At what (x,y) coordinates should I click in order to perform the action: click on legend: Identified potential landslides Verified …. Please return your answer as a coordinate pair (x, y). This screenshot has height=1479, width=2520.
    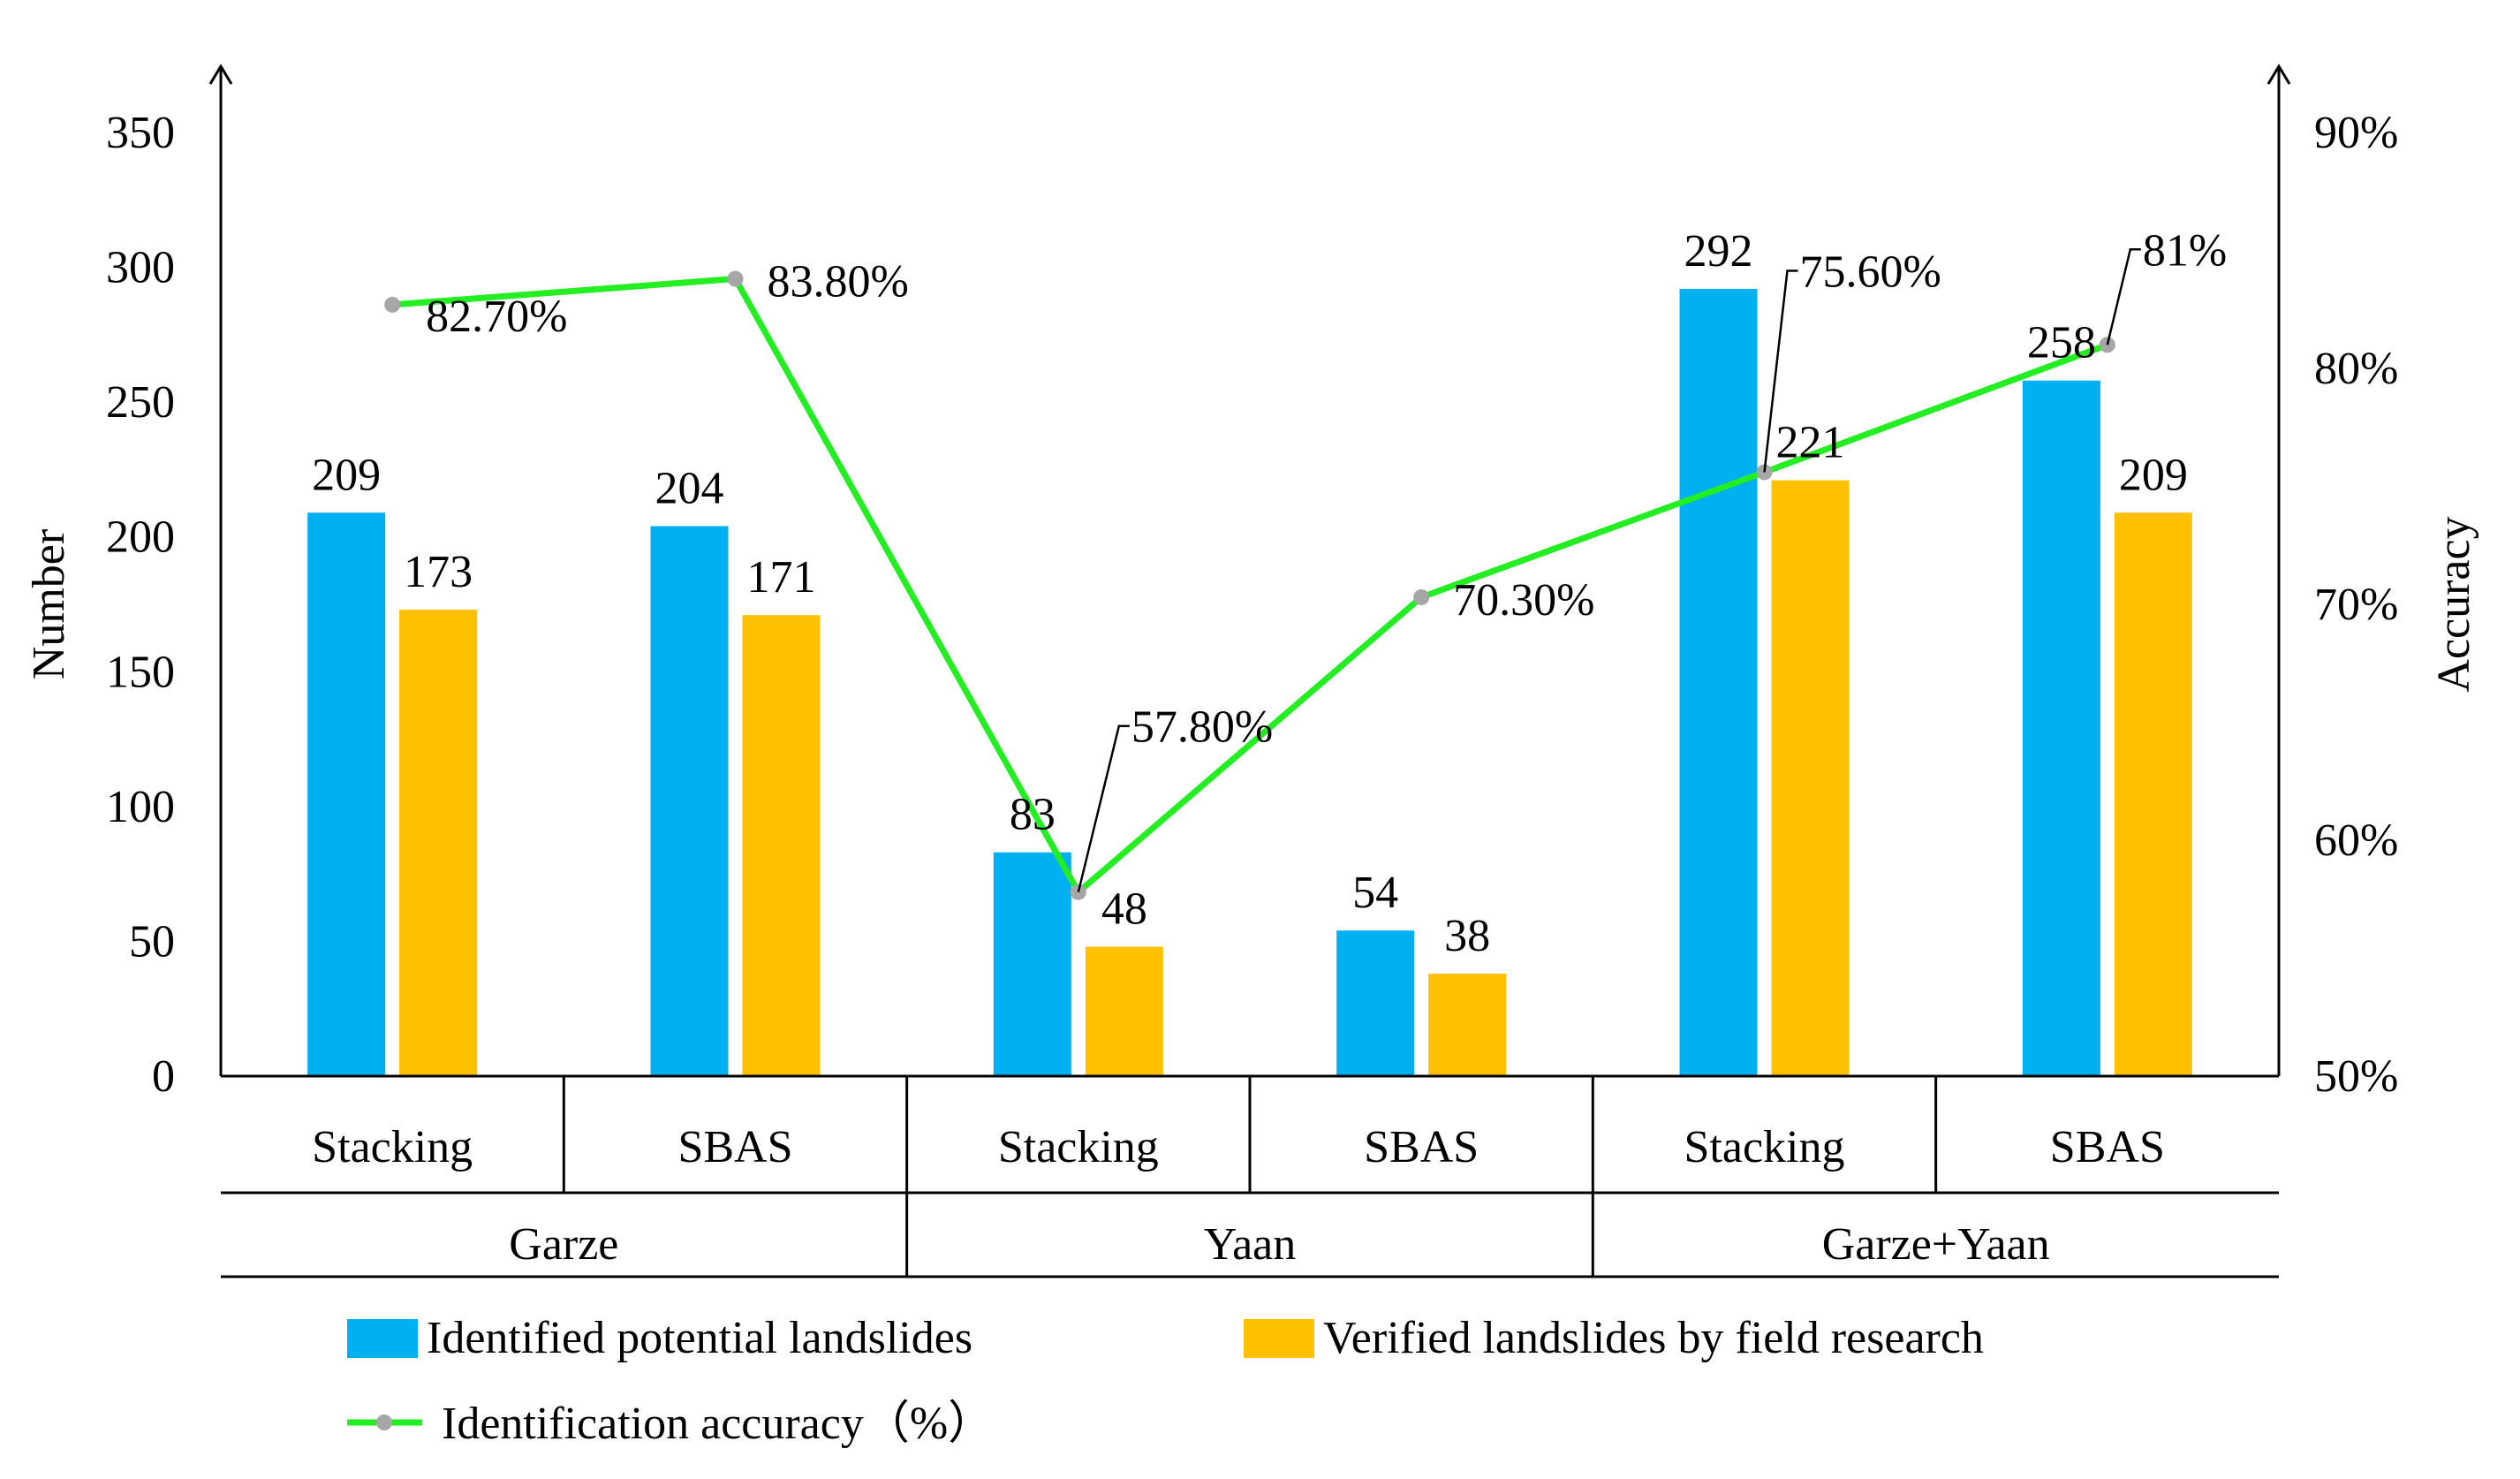
    Looking at the image, I should click on (1165, 1381).